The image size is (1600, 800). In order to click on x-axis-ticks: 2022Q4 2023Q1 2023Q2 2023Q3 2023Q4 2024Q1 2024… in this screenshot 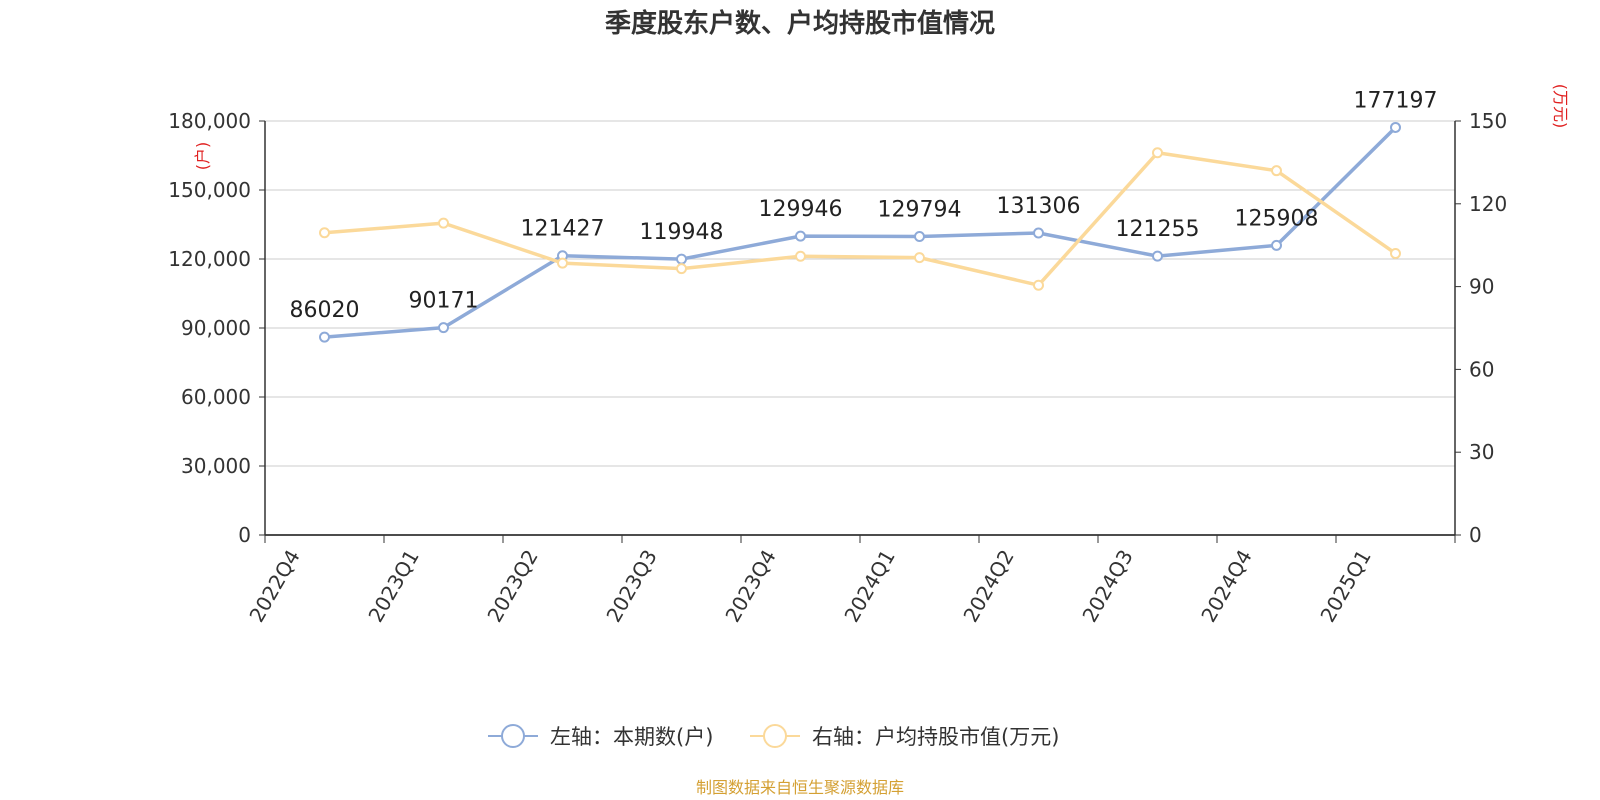, I will do `click(850, 581)`.